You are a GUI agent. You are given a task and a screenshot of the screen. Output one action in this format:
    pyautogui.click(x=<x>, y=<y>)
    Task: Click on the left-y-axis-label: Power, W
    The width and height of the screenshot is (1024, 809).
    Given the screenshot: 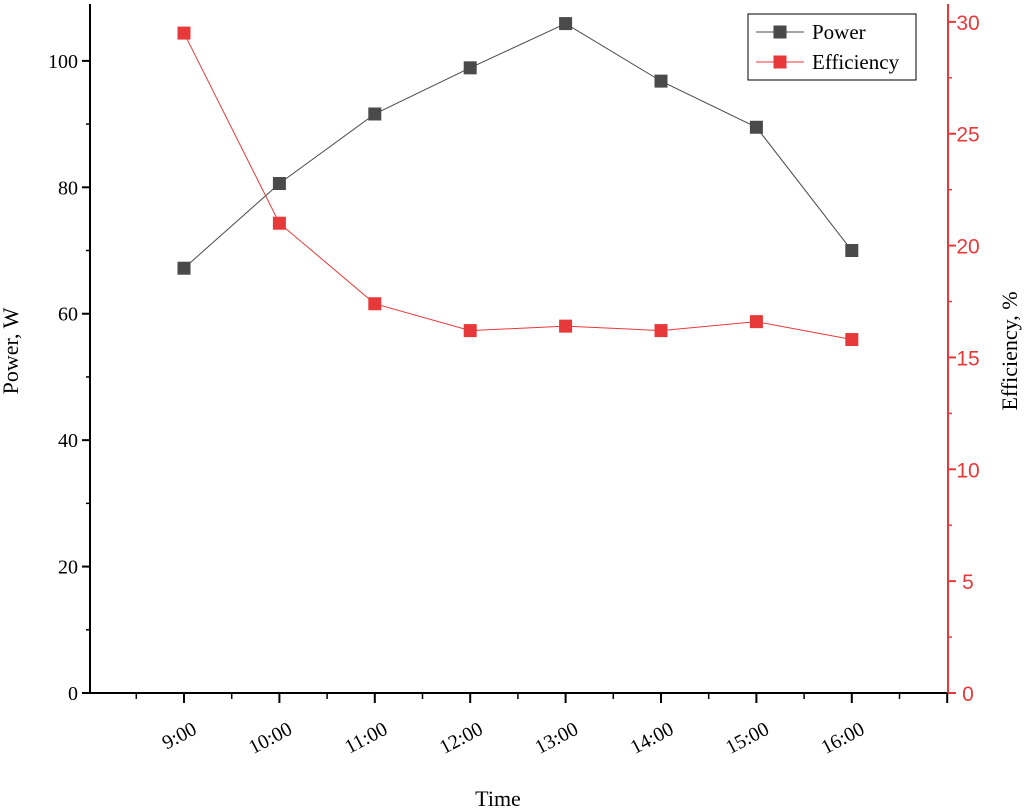 What is the action you would take?
    pyautogui.click(x=11, y=350)
    